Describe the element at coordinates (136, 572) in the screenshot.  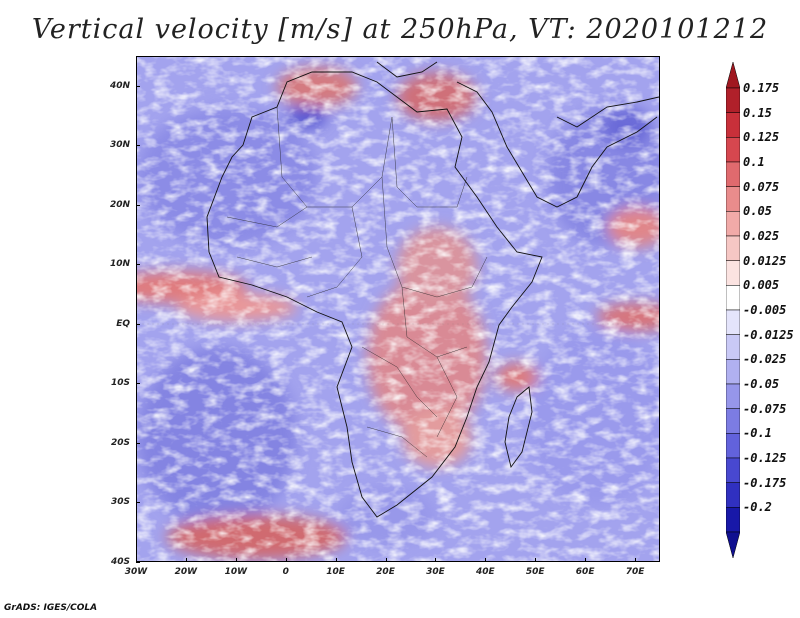
I see `lon-tick-label: 30W` at that location.